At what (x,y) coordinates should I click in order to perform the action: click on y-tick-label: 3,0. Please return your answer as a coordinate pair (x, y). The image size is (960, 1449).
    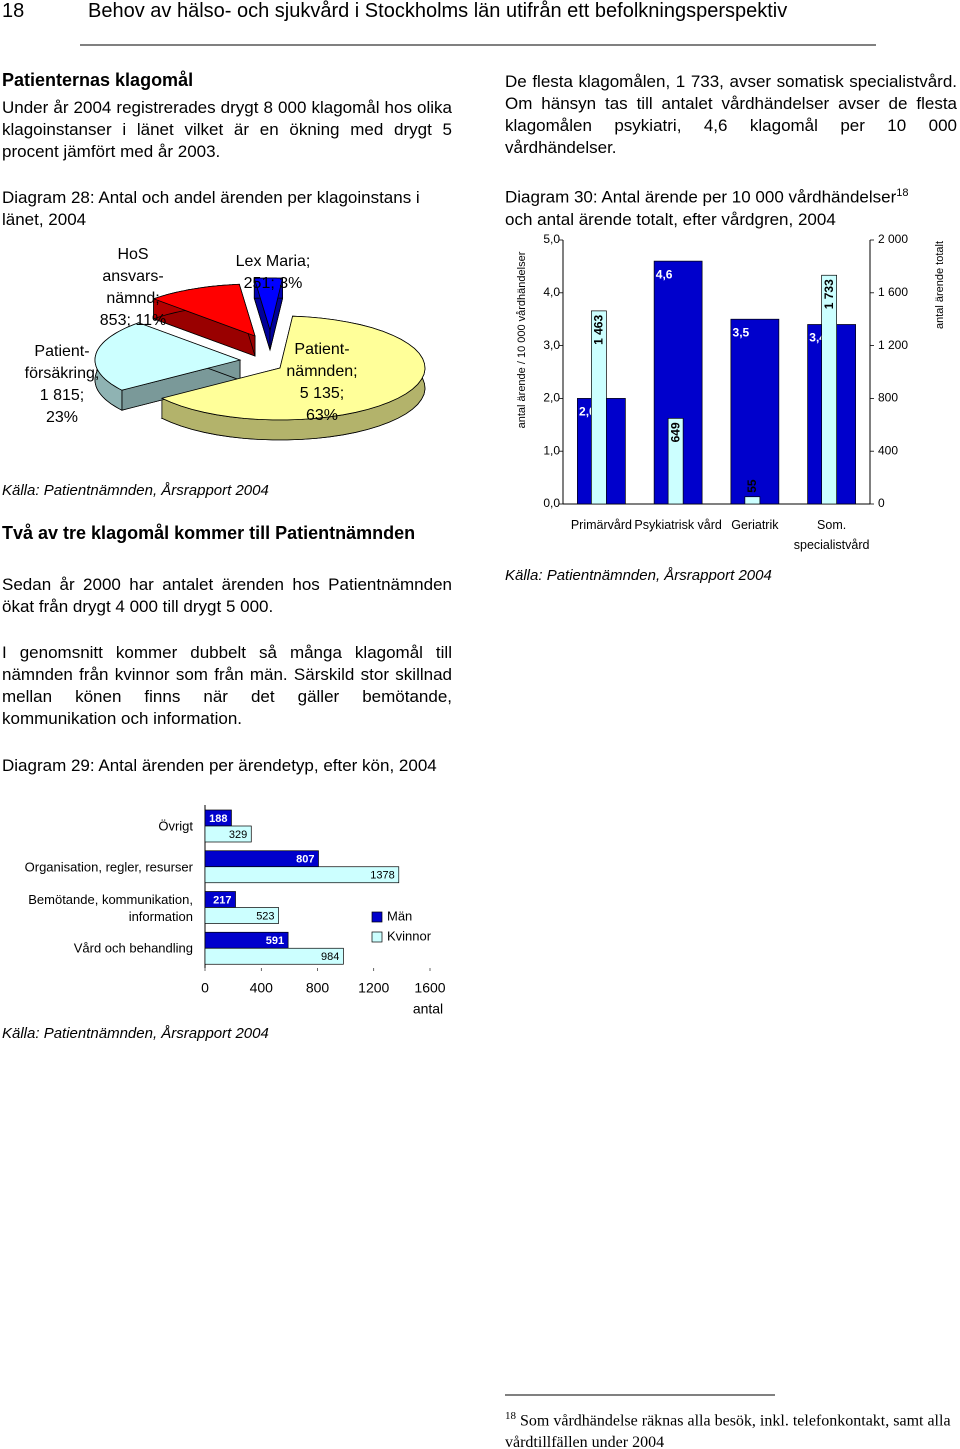
    Looking at the image, I should click on (551, 345).